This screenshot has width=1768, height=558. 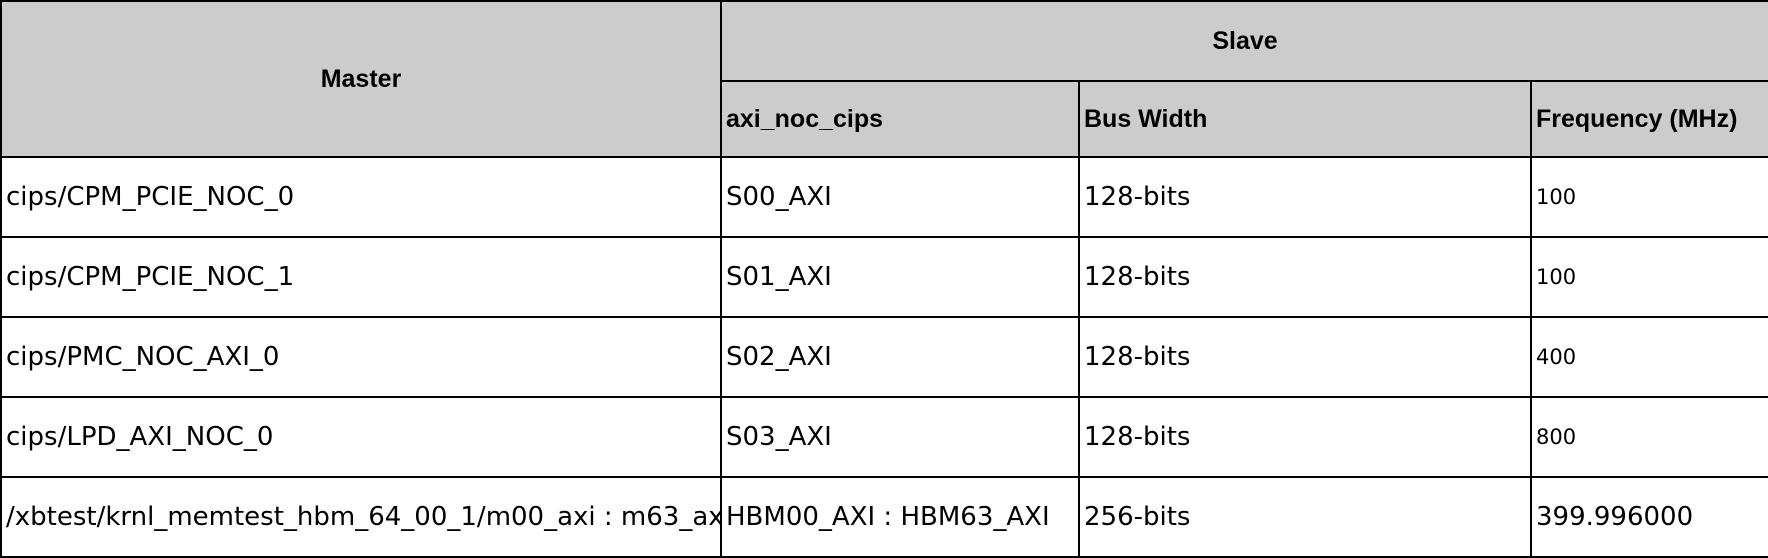 I want to click on table-row: cips/CPM_PCIE_NOC_1 S01_AXI 128-bits 100, so click(x=884, y=277).